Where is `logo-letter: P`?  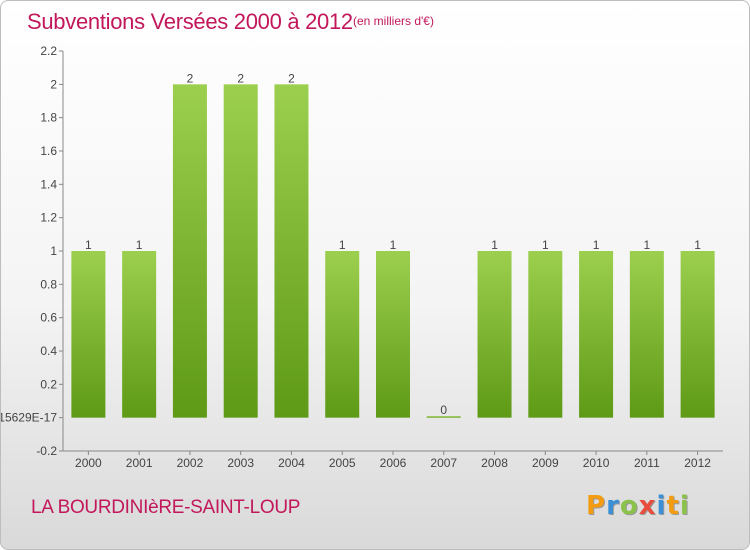
logo-letter: P is located at coordinates (596, 506).